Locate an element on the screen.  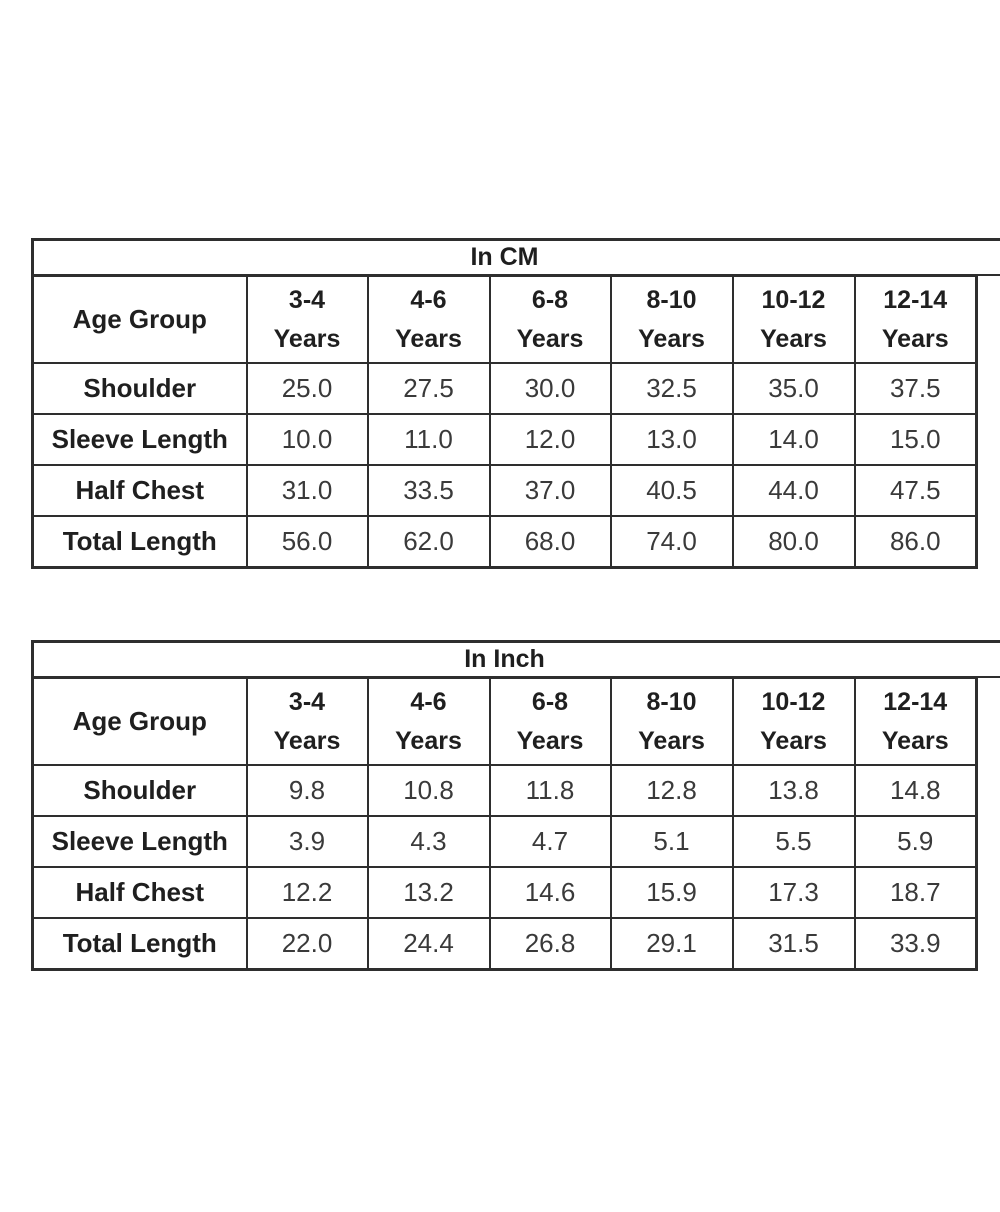
value-cell: 31.5 is located at coordinates (793, 944).